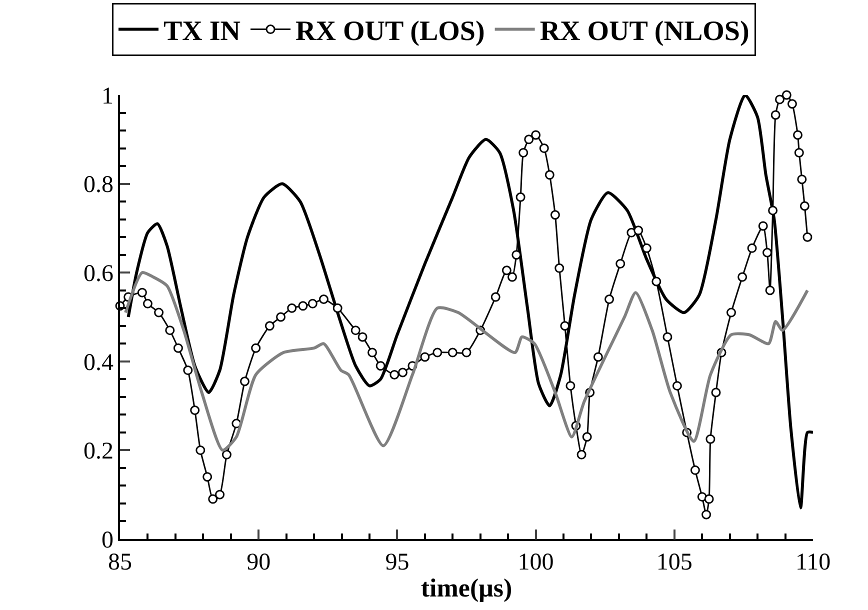 The width and height of the screenshot is (868, 610). I want to click on x-tick-label: 100, so click(536, 563).